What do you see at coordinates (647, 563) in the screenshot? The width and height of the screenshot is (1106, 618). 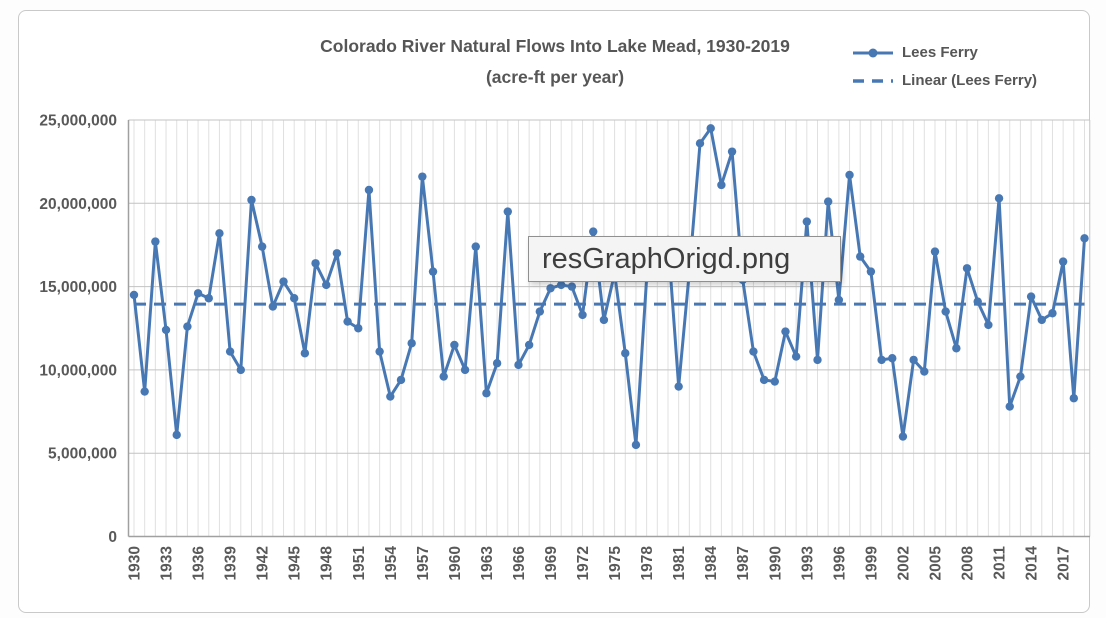 I see `x-axis-tick-label: 1978` at bounding box center [647, 563].